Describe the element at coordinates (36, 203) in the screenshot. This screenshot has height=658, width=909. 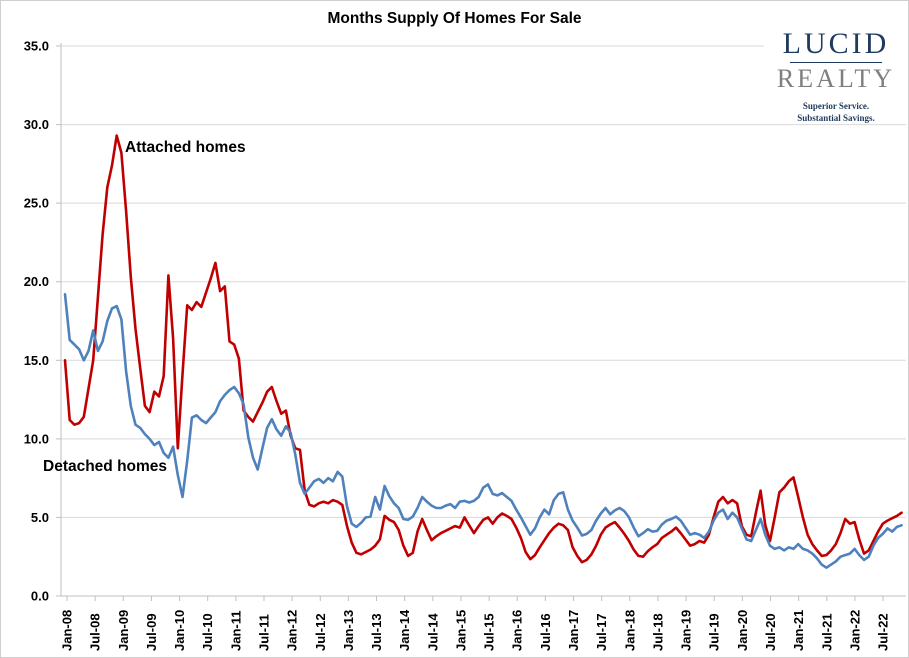
I see `y-tick-label: 25.0` at that location.